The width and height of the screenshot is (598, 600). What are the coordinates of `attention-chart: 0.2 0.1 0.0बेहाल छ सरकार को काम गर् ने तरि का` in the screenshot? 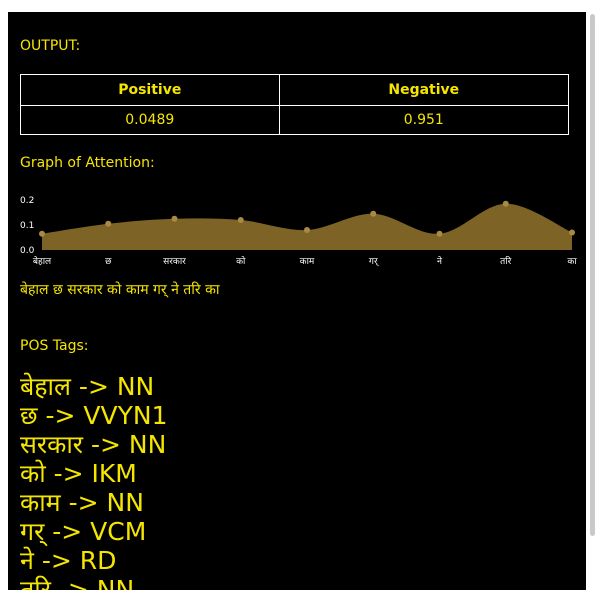 It's located at (298, 231).